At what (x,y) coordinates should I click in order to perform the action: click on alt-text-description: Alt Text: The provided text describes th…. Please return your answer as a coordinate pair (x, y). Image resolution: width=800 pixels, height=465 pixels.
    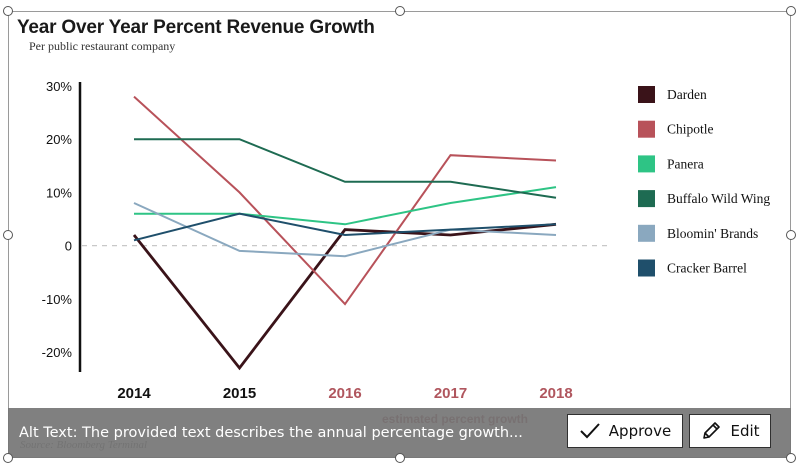
    Looking at the image, I should click on (271, 433).